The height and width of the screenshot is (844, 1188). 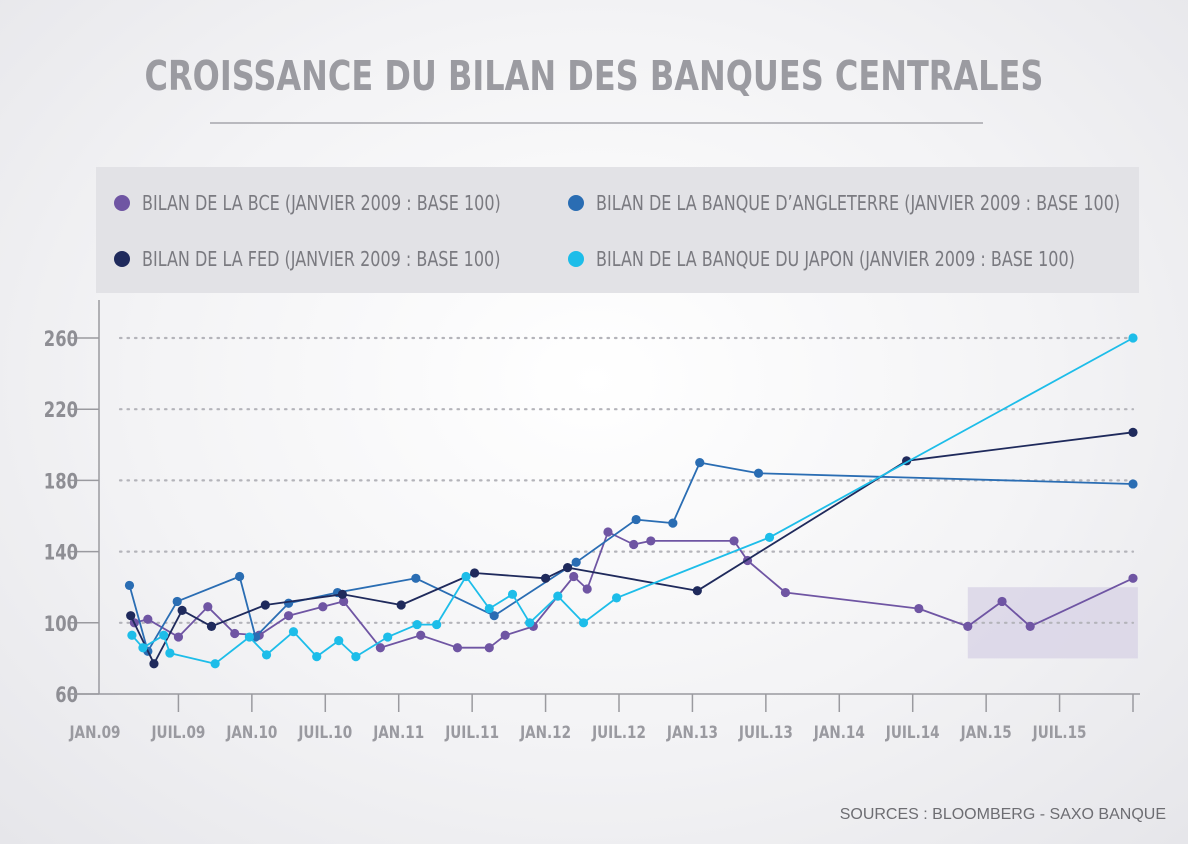 I want to click on x-tick-label: JUIL.11, so click(x=471, y=733).